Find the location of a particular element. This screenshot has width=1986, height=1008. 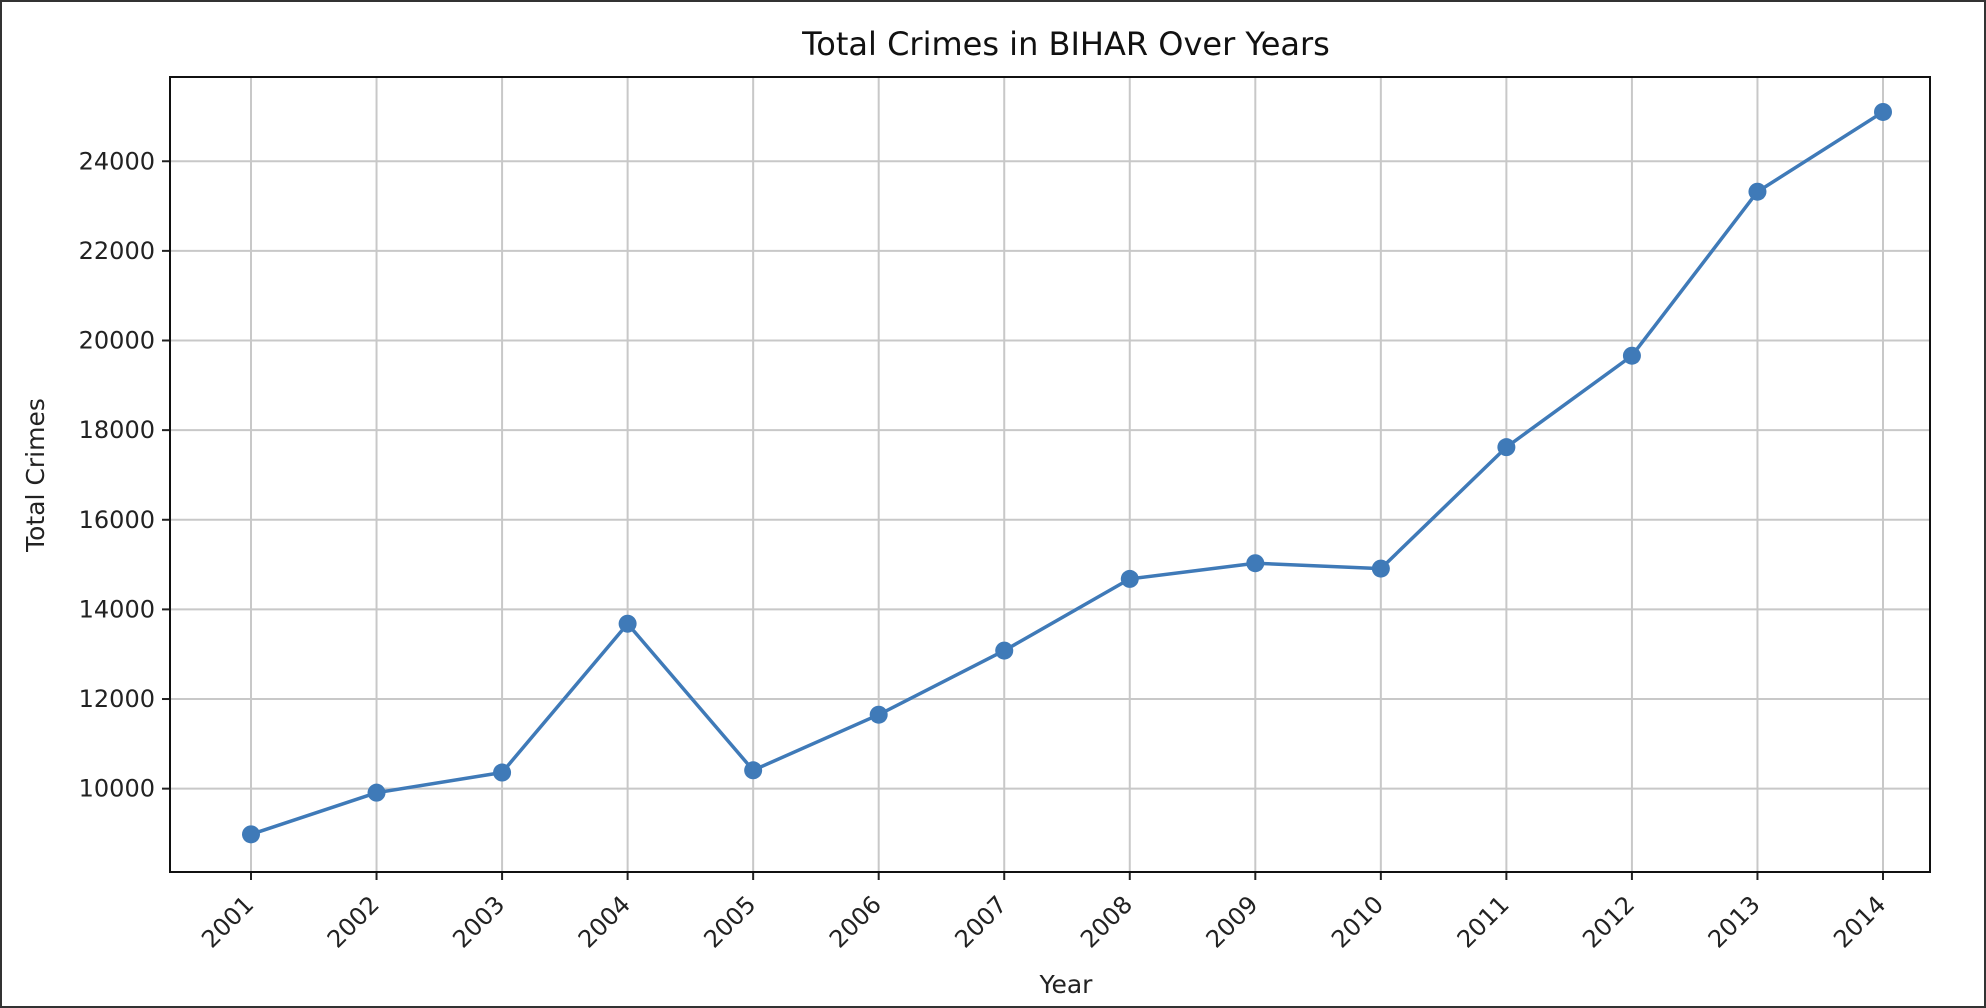

y-tick-label: 22000 is located at coordinates (117, 251).